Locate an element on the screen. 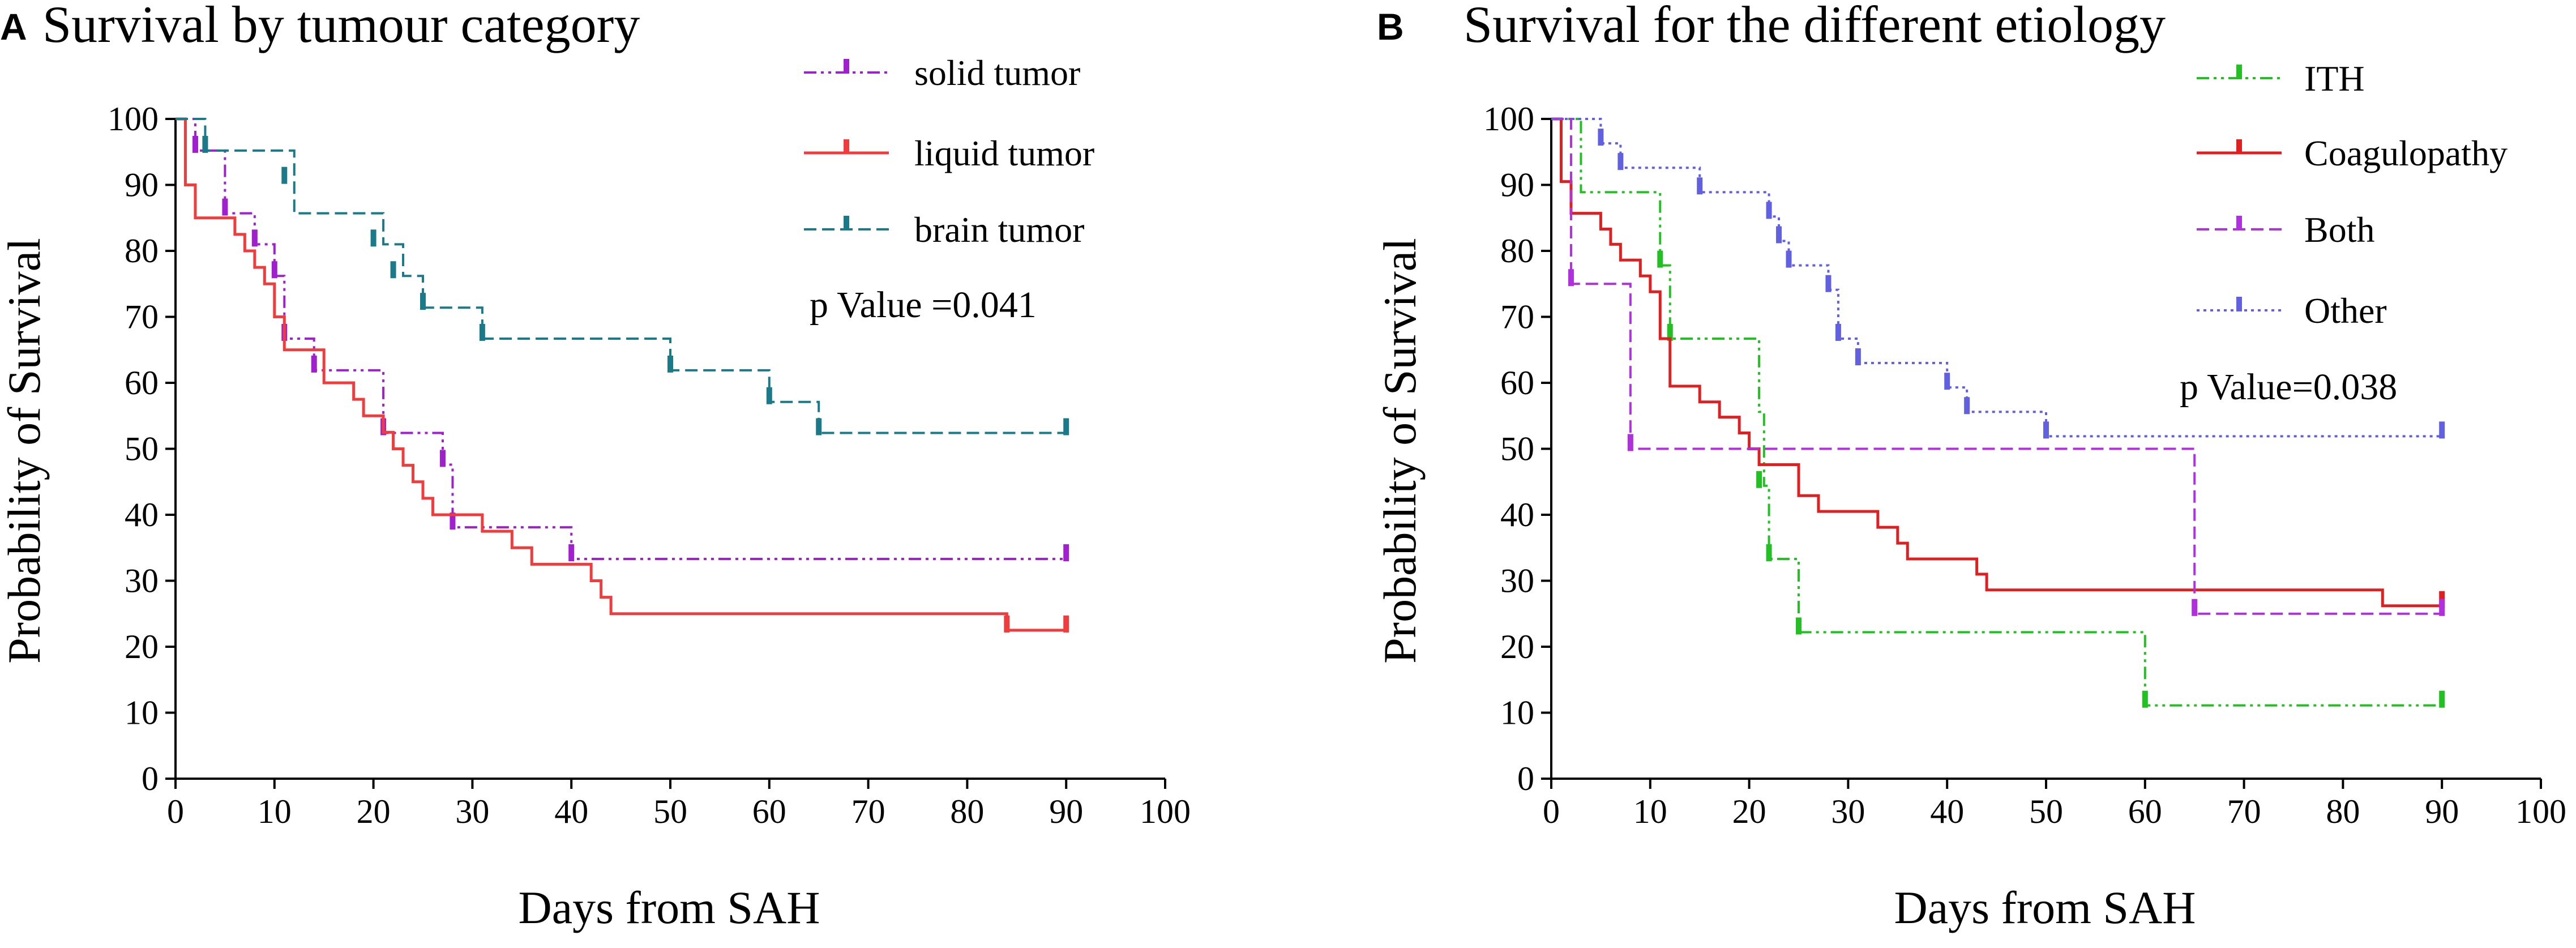  panel-a-y-tick-label: 60 is located at coordinates (142, 383).